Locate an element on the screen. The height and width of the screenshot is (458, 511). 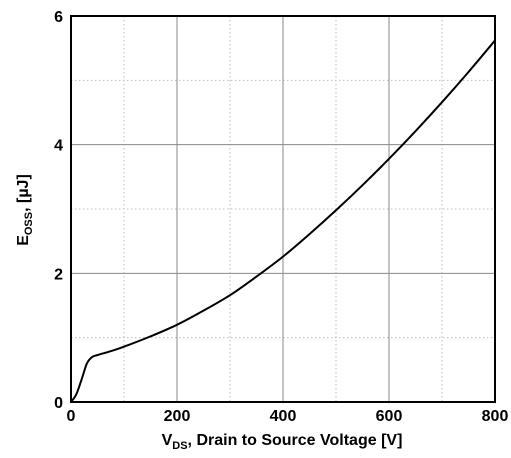
x-axis-title: VDS, Drain to Source Voltage [V] is located at coordinates (282, 442).